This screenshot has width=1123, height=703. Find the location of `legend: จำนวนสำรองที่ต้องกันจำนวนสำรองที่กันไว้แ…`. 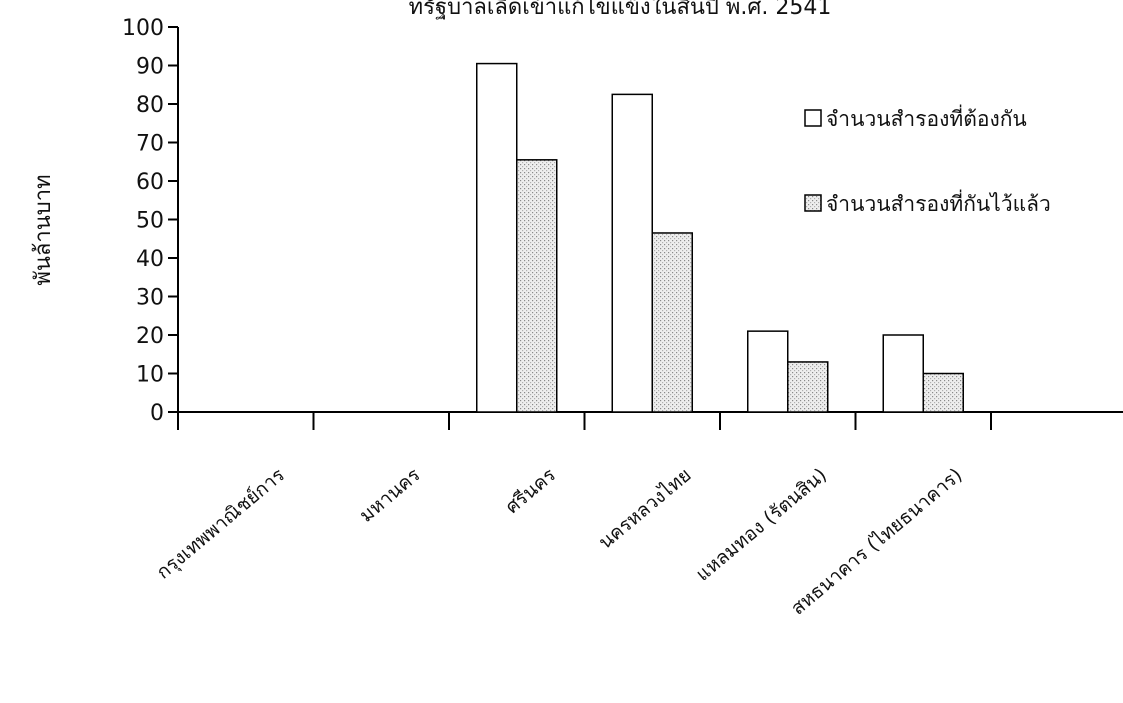

legend: จำนวนสำรองที่ต้องกันจำนวนสำรองที่กันไว้แ… is located at coordinates (927, 160).